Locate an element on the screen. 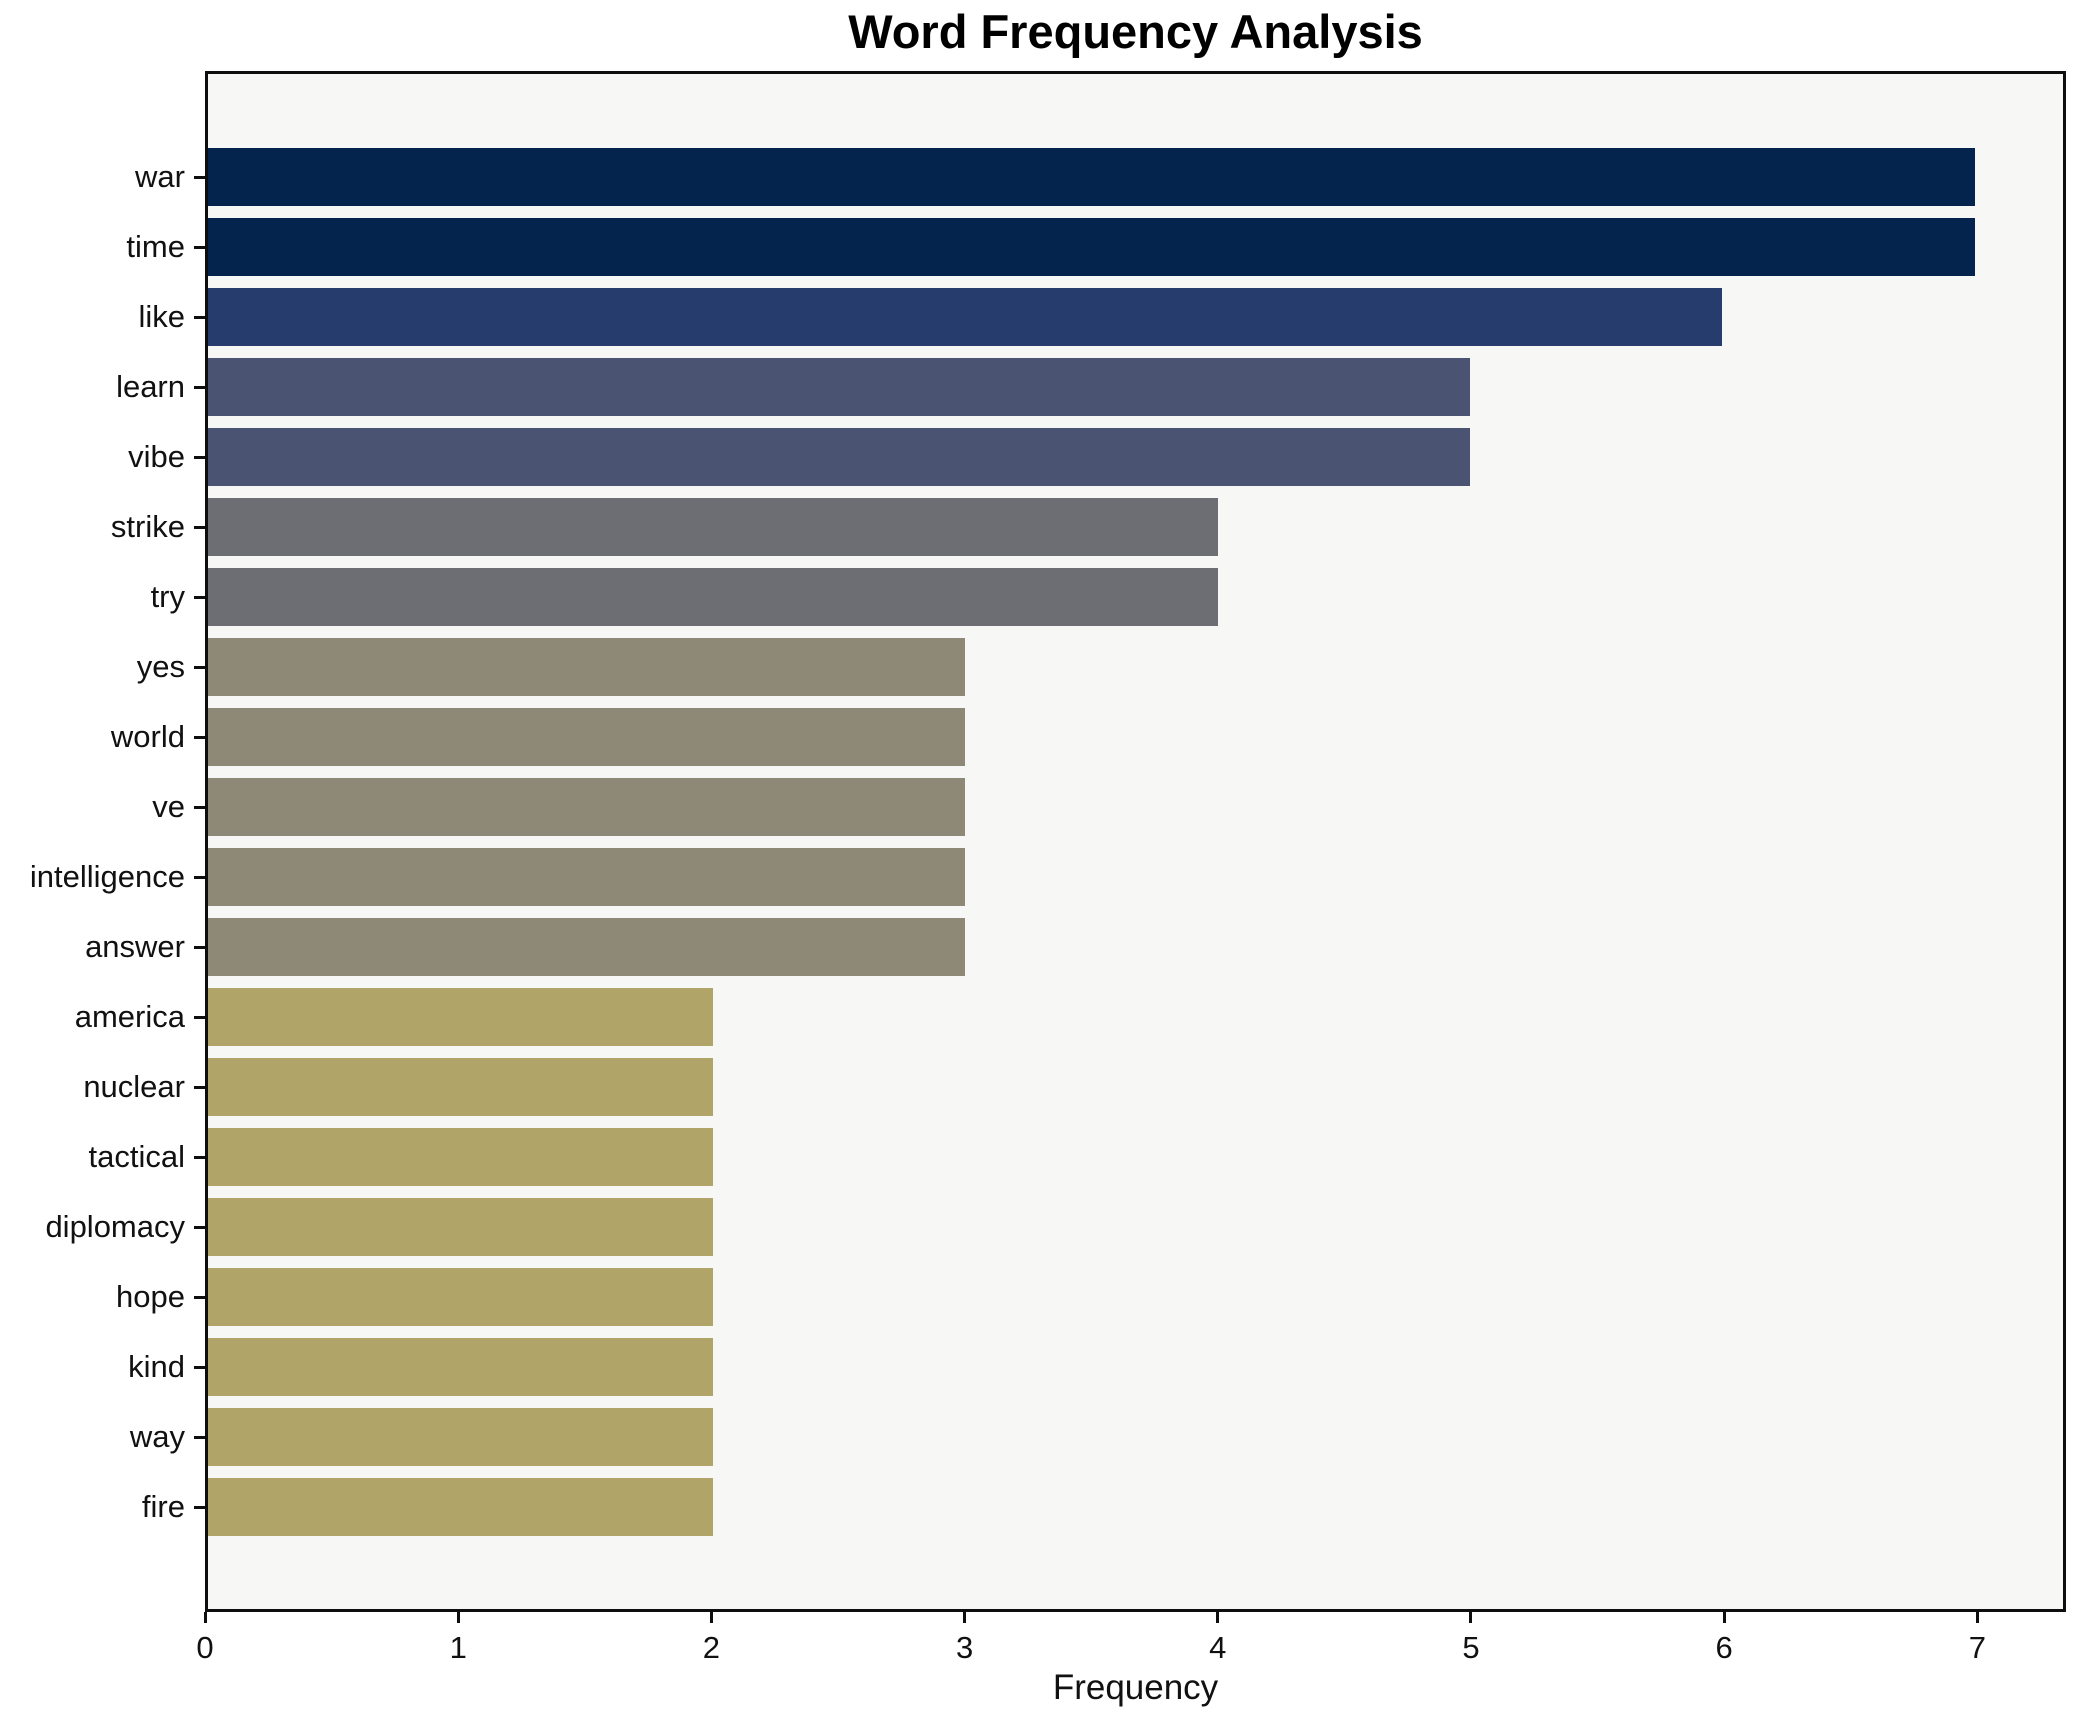  y-tick-label-try: try is located at coordinates (167, 596).